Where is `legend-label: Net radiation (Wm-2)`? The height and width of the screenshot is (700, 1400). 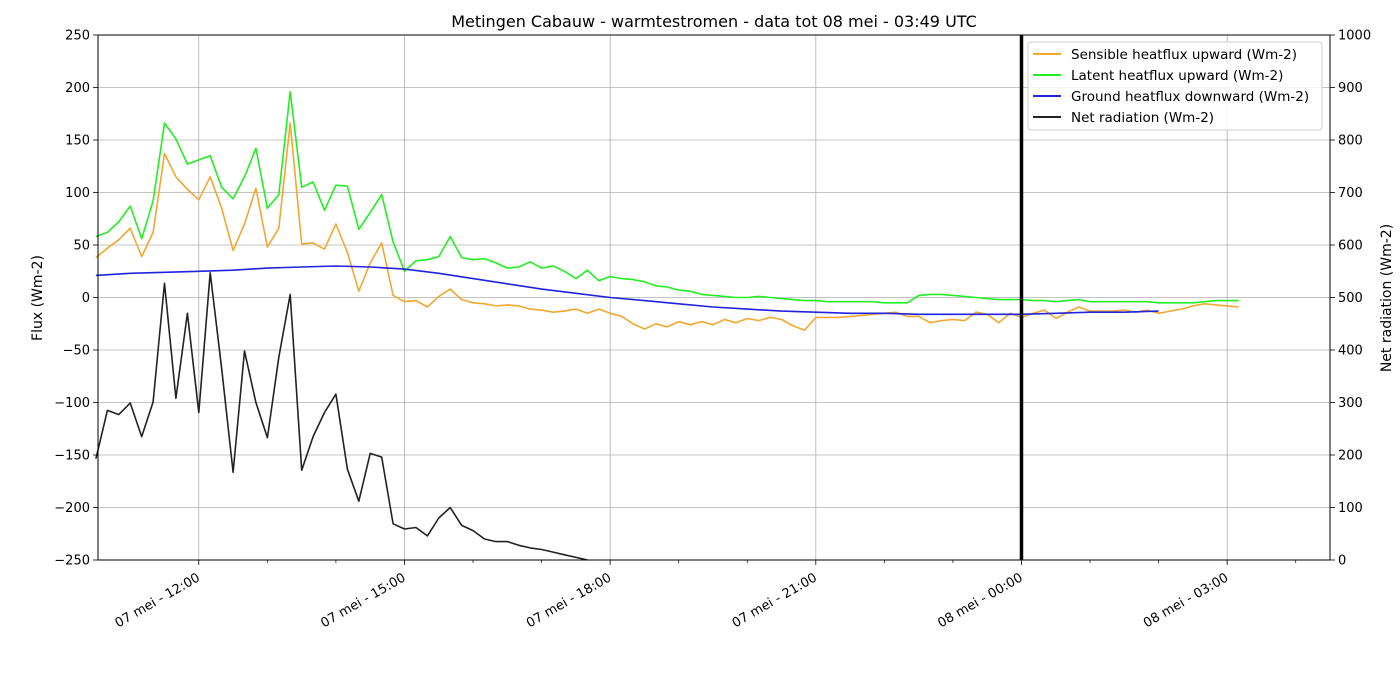
legend-label: Net radiation (Wm-2) is located at coordinates (1142, 118).